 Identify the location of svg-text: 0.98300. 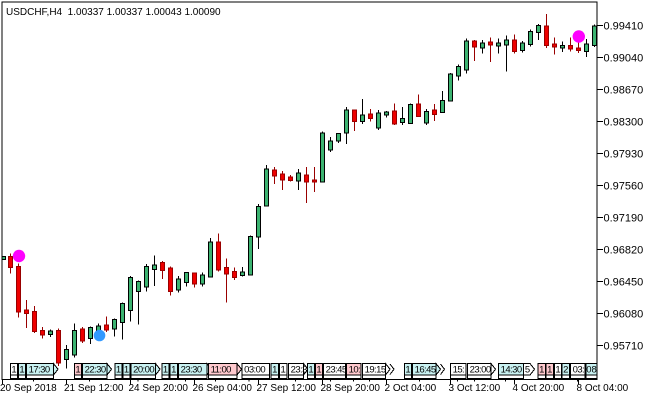
(624, 123).